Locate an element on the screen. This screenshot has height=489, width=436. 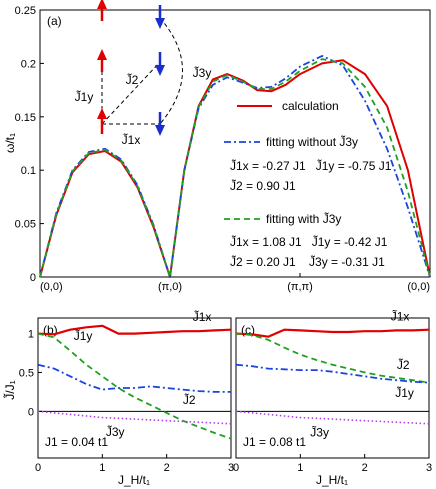
fit-with-params-line1: J̃1x = 1.08 J1 J̃1y = -0.42 J1 is located at coordinates (309, 241).